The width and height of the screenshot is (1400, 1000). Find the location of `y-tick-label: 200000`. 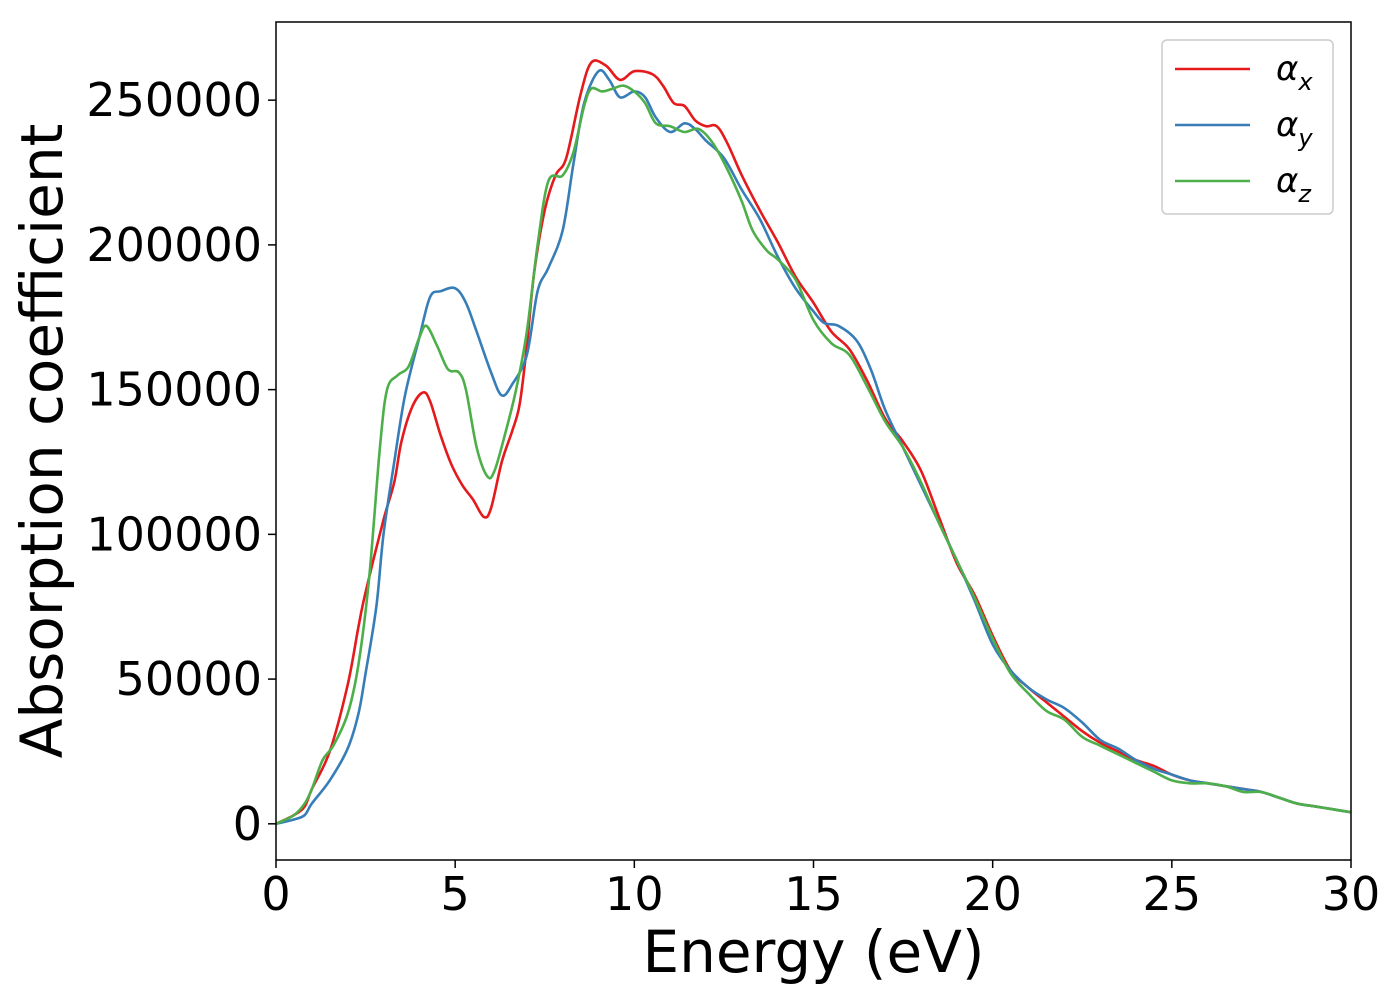

y-tick-label: 200000 is located at coordinates (174, 245).